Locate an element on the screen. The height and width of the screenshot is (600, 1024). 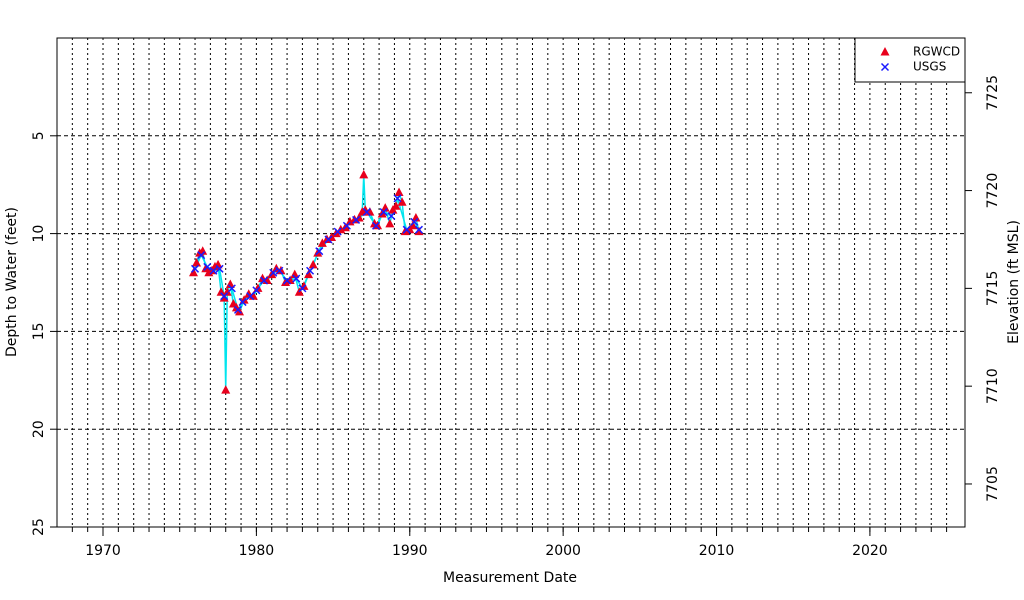
y2-tick-label: 7705 is located at coordinates (993, 484).